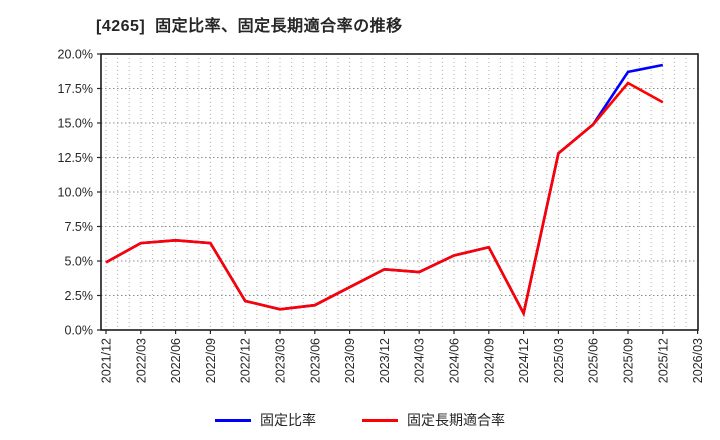  What do you see at coordinates (489, 360) in the screenshot?
I see `x-tick-label: 2024/09` at bounding box center [489, 360].